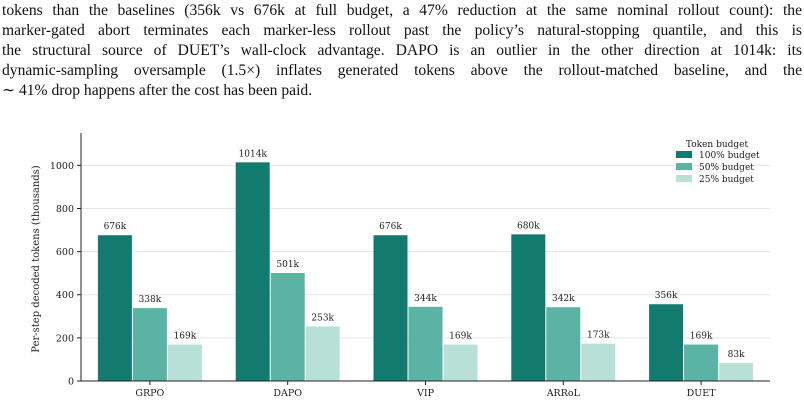 The image size is (804, 403). What do you see at coordinates (36, 259) in the screenshot?
I see `y-axis-label: Per-step decoded tokens (thousands)` at bounding box center [36, 259].